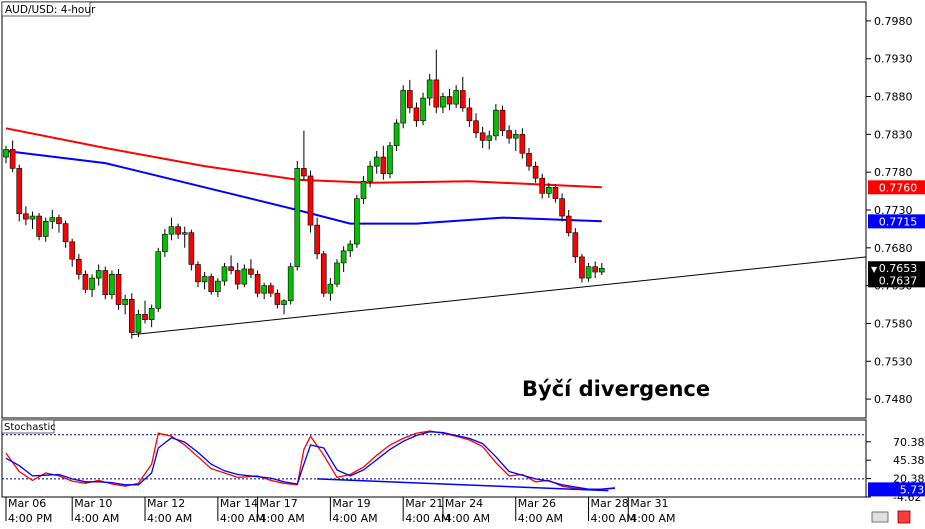  What do you see at coordinates (880, 517) in the screenshot?
I see `scroll-shift-icon` at bounding box center [880, 517].